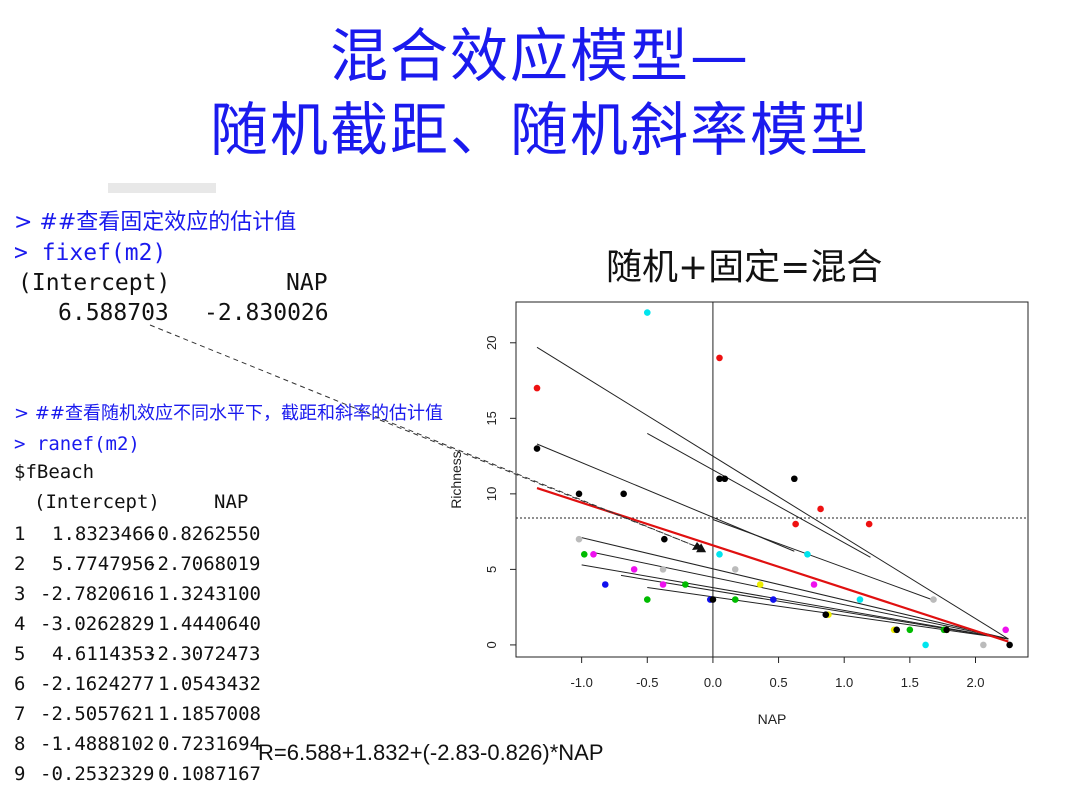 Image resolution: width=1080 pixels, height=803 pixels. Describe the element at coordinates (209, 624) in the screenshot. I see `ranef-nap-4: 1.4440640` at that location.